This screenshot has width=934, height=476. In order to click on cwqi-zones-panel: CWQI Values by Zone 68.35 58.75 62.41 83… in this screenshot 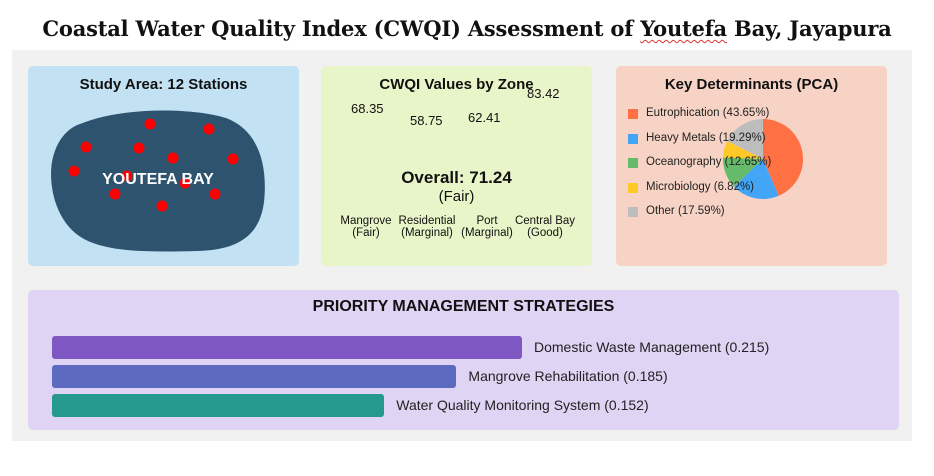, I will do `click(456, 166)`.